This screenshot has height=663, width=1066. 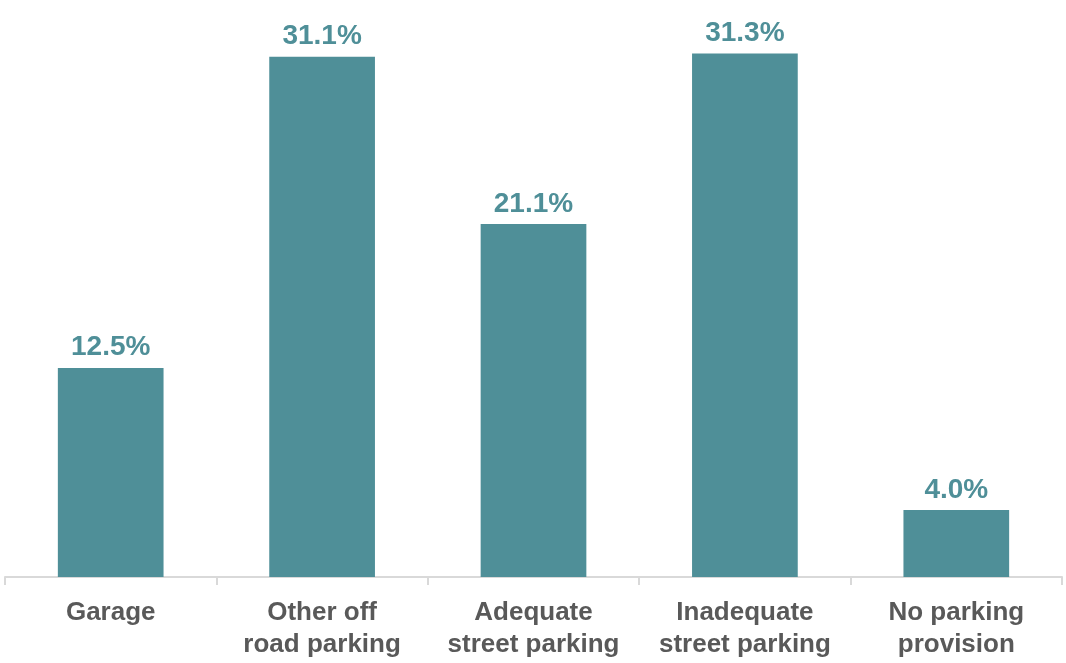 I want to click on data-label: 31.3%, so click(x=745, y=32).